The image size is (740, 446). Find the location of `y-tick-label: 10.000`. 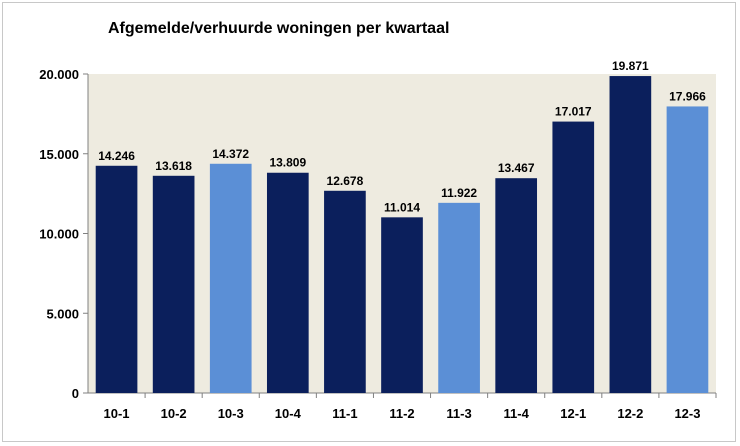

y-tick-label: 10.000 is located at coordinates (59, 234).